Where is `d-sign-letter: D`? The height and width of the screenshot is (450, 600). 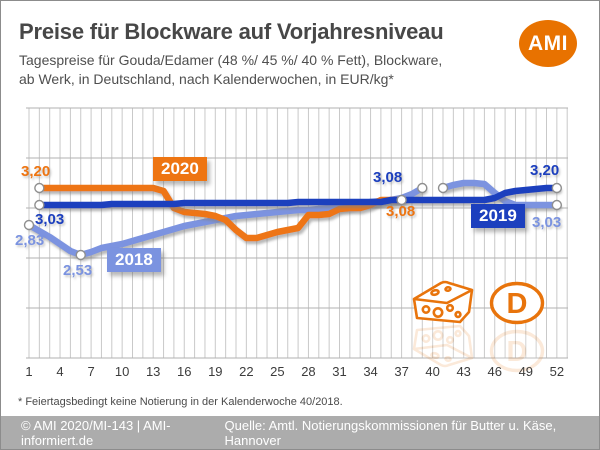 d-sign-letter: D is located at coordinates (517, 304).